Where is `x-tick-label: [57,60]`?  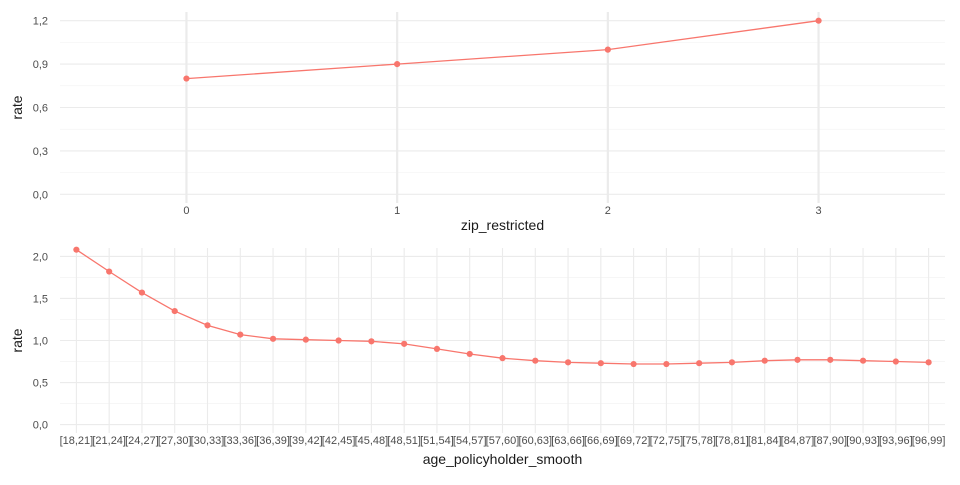 x-tick-label: [57,60] is located at coordinates (503, 441).